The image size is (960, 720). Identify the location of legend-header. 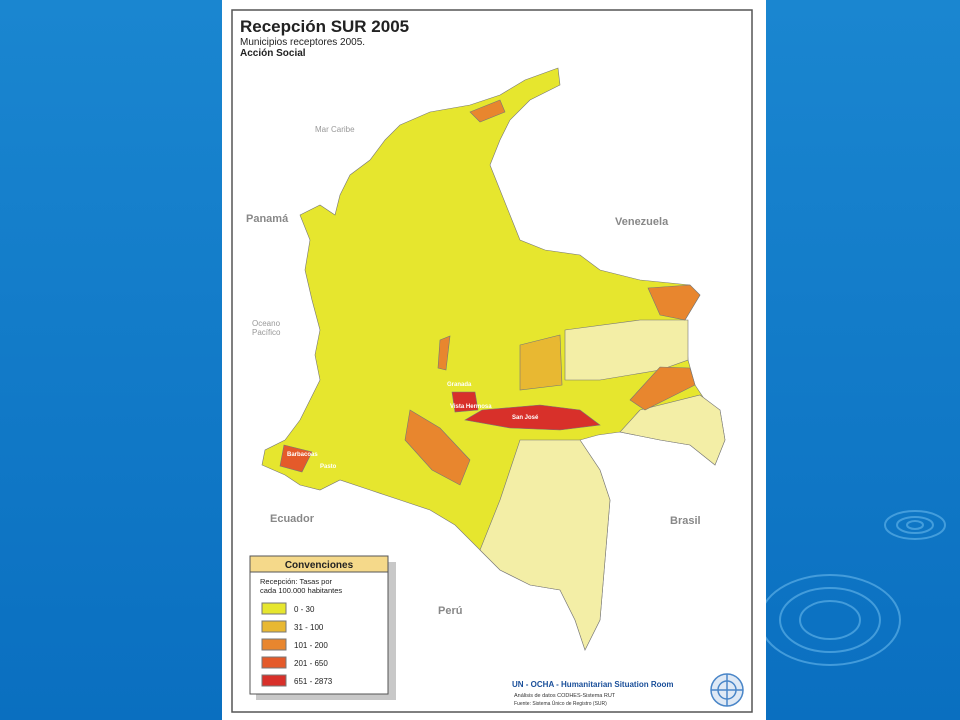
(319, 564).